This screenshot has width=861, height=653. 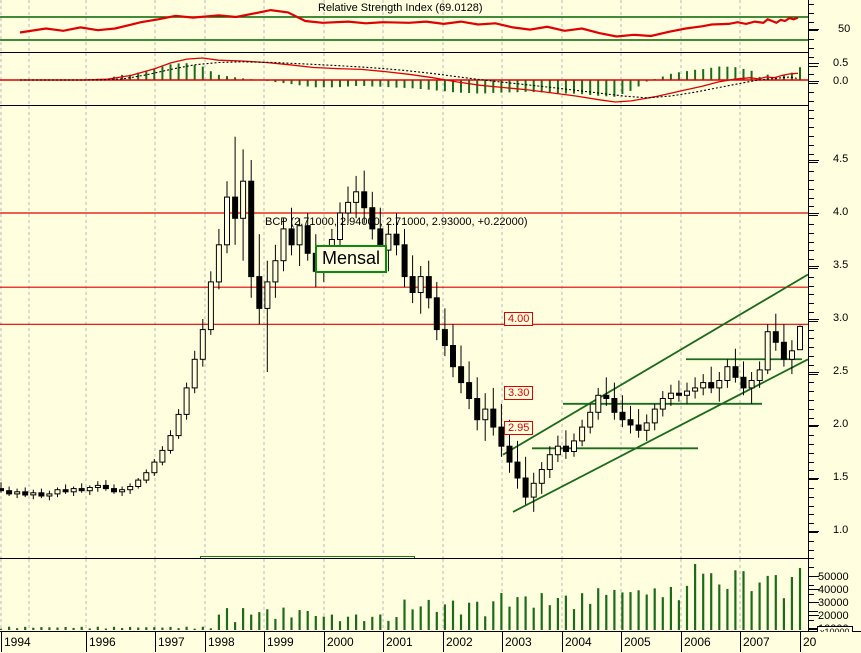 I want to click on macd-histogram, so click(x=444, y=80).